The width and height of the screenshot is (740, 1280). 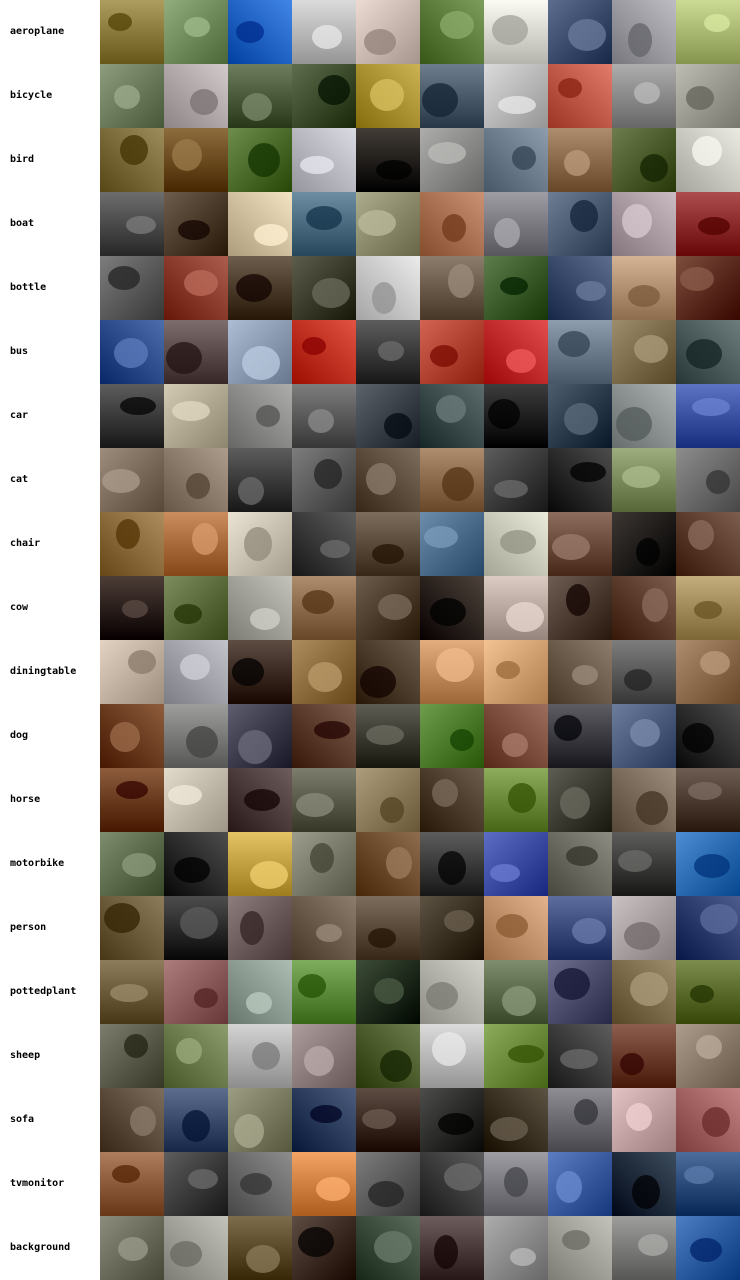 I want to click on row-label: bicycle, so click(x=31, y=95).